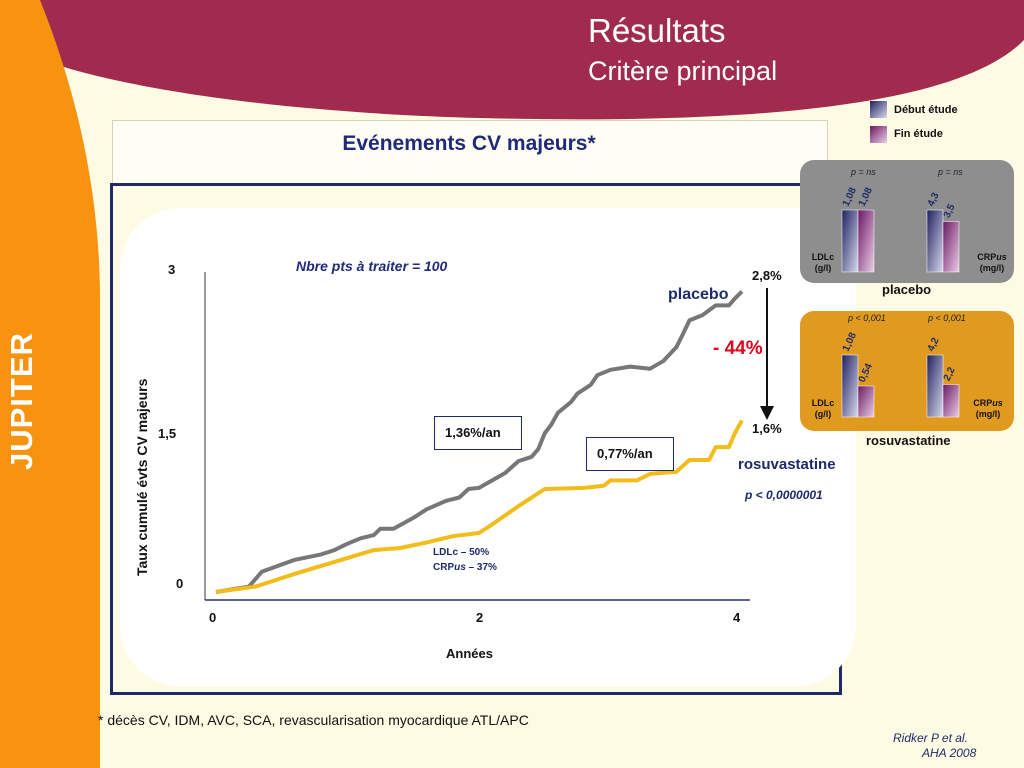 The image size is (1024, 768). What do you see at coordinates (823, 268) in the screenshot?
I see `placebo-ldl-label-2: (g/l)` at bounding box center [823, 268].